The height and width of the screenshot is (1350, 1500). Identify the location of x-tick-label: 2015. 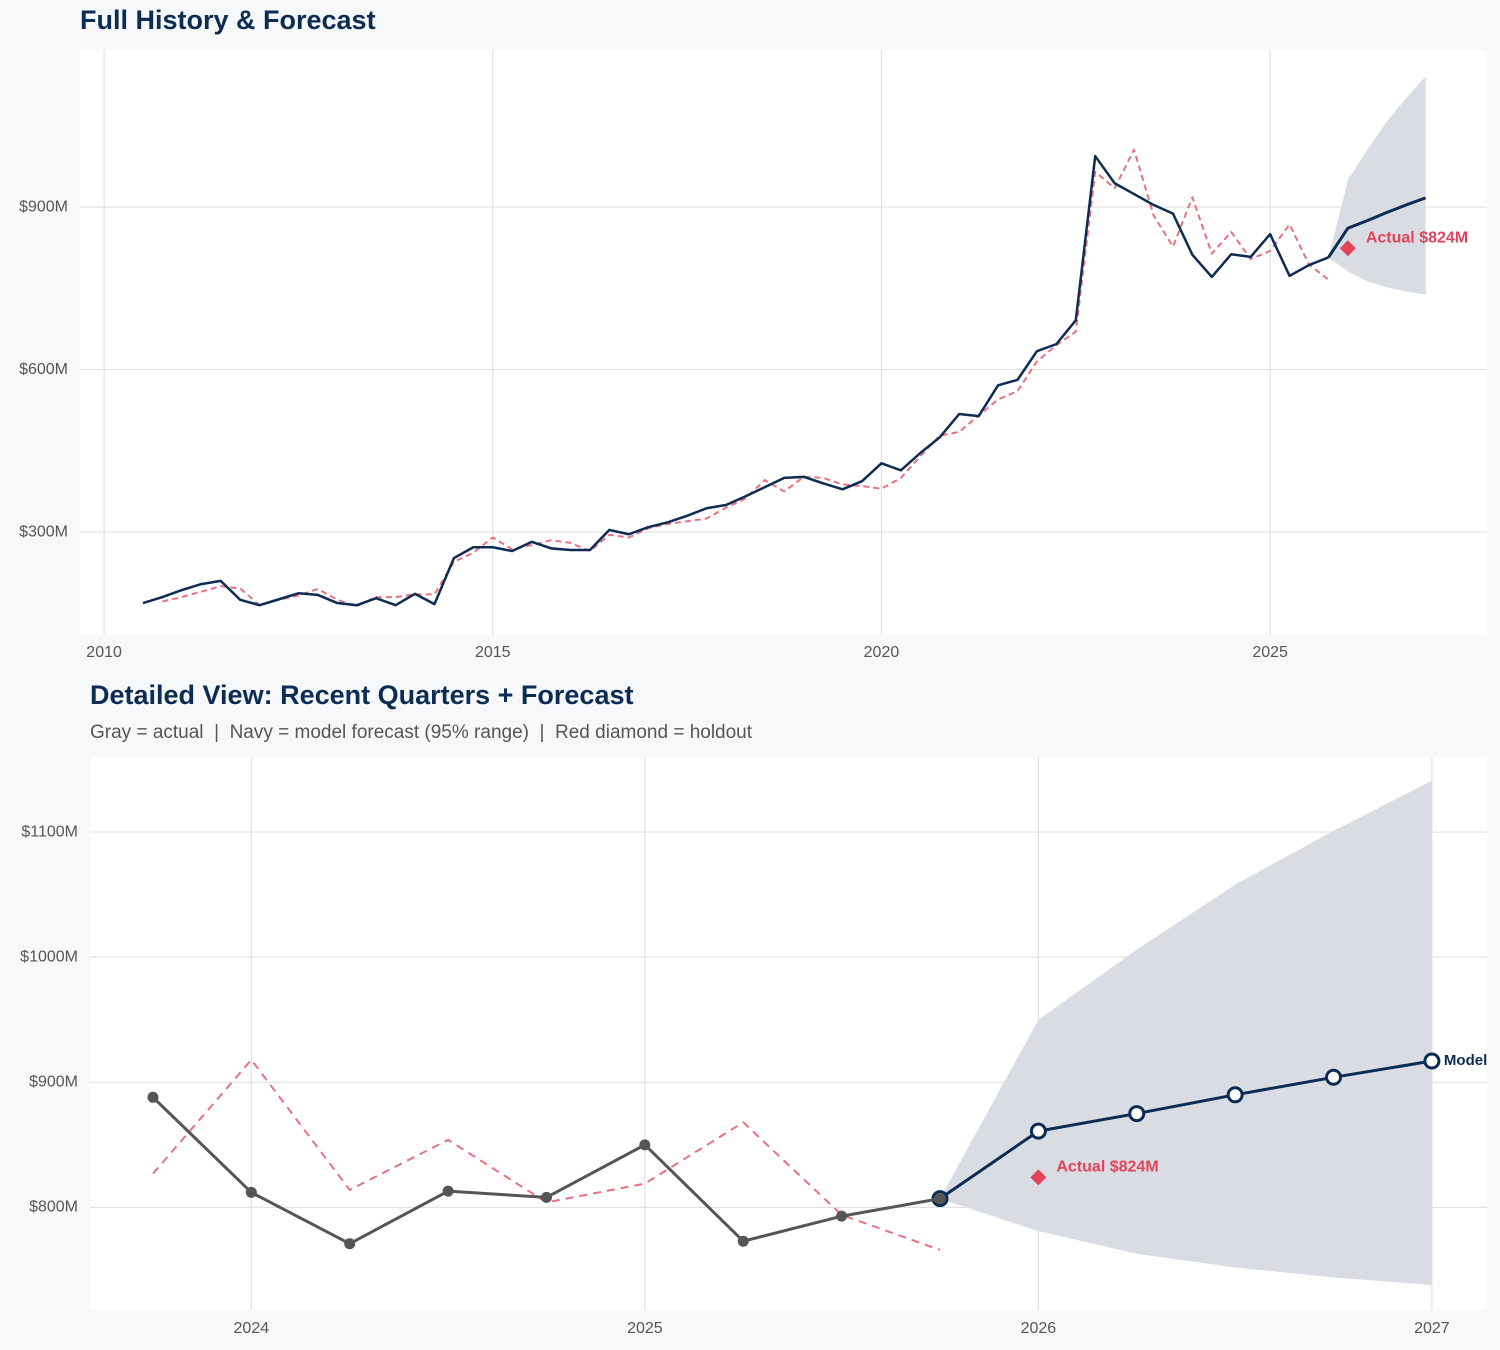
(493, 652).